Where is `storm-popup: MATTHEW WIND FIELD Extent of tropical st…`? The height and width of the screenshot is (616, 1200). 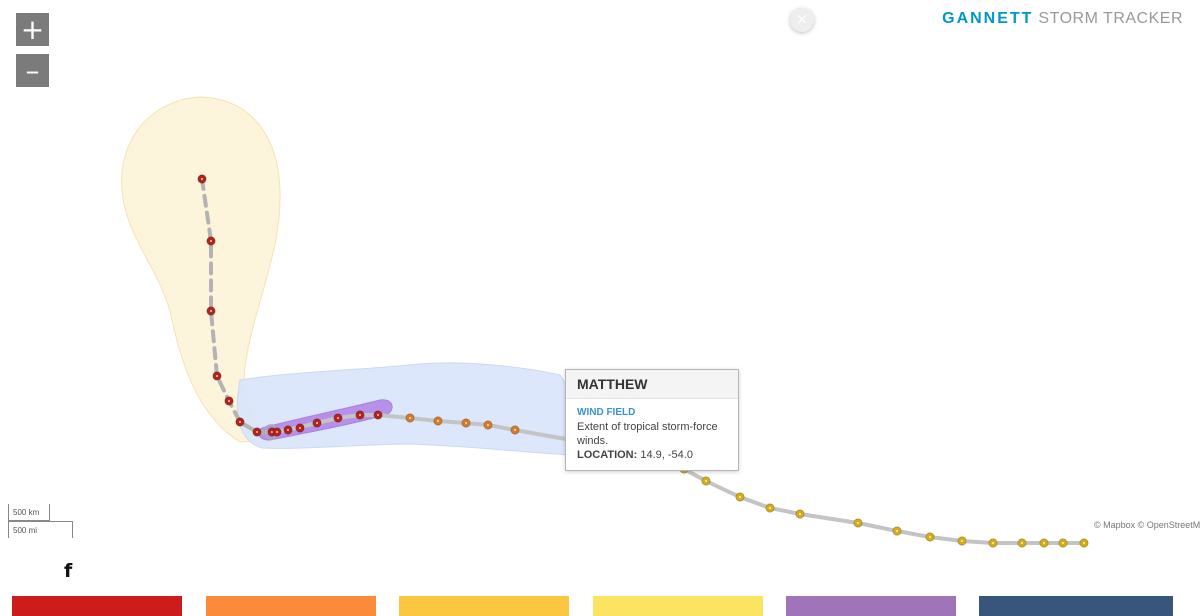
storm-popup: MATTHEW WIND FIELD Extent of tropical st… is located at coordinates (652, 420).